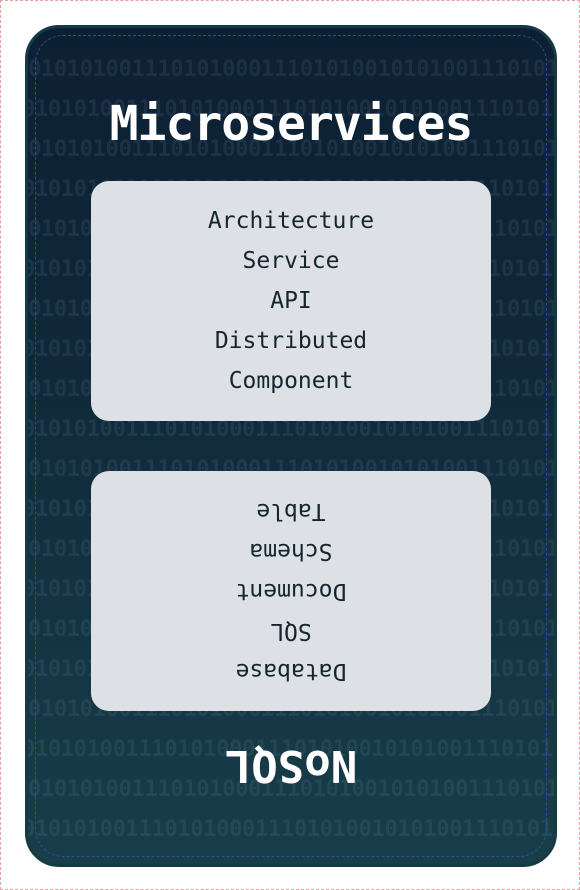 This screenshot has width=580, height=890. Describe the element at coordinates (291, 631) in the screenshot. I see `bottom-word: SQL` at that location.